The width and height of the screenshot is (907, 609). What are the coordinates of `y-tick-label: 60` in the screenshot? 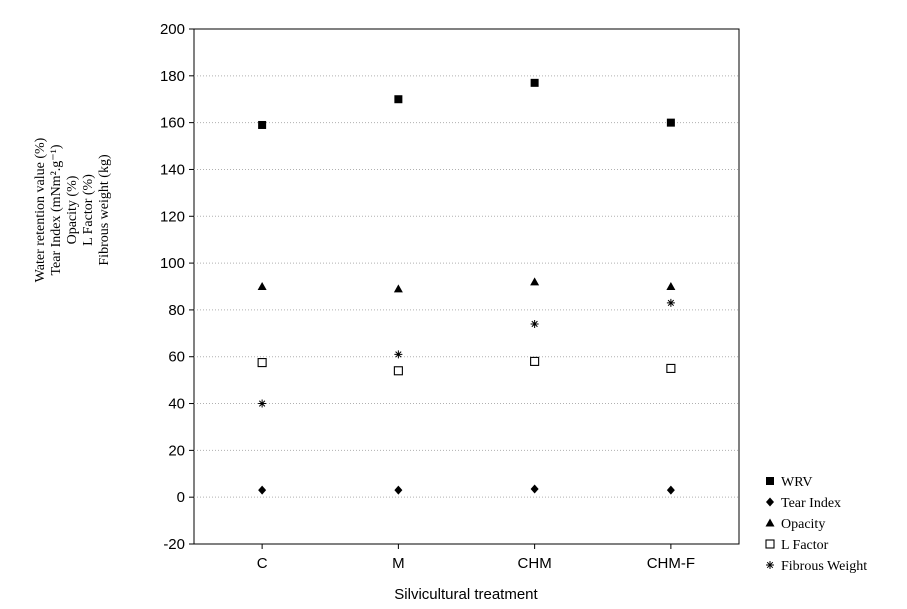 It's located at (176, 357).